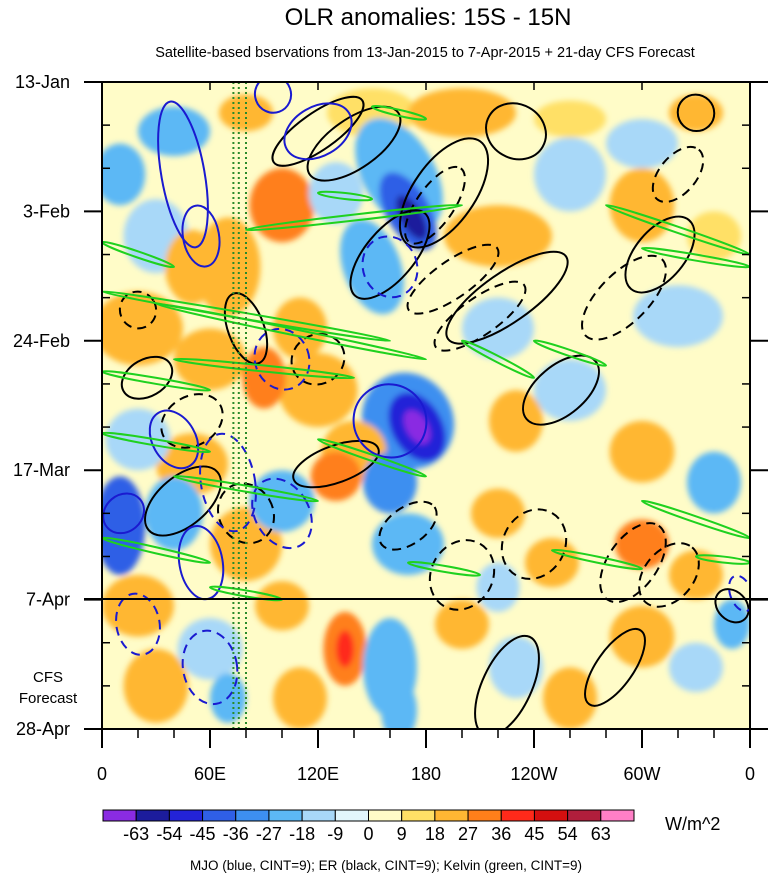 The height and width of the screenshot is (878, 770). What do you see at coordinates (435, 834) in the screenshot?
I see `colorbar-label: 18` at bounding box center [435, 834].